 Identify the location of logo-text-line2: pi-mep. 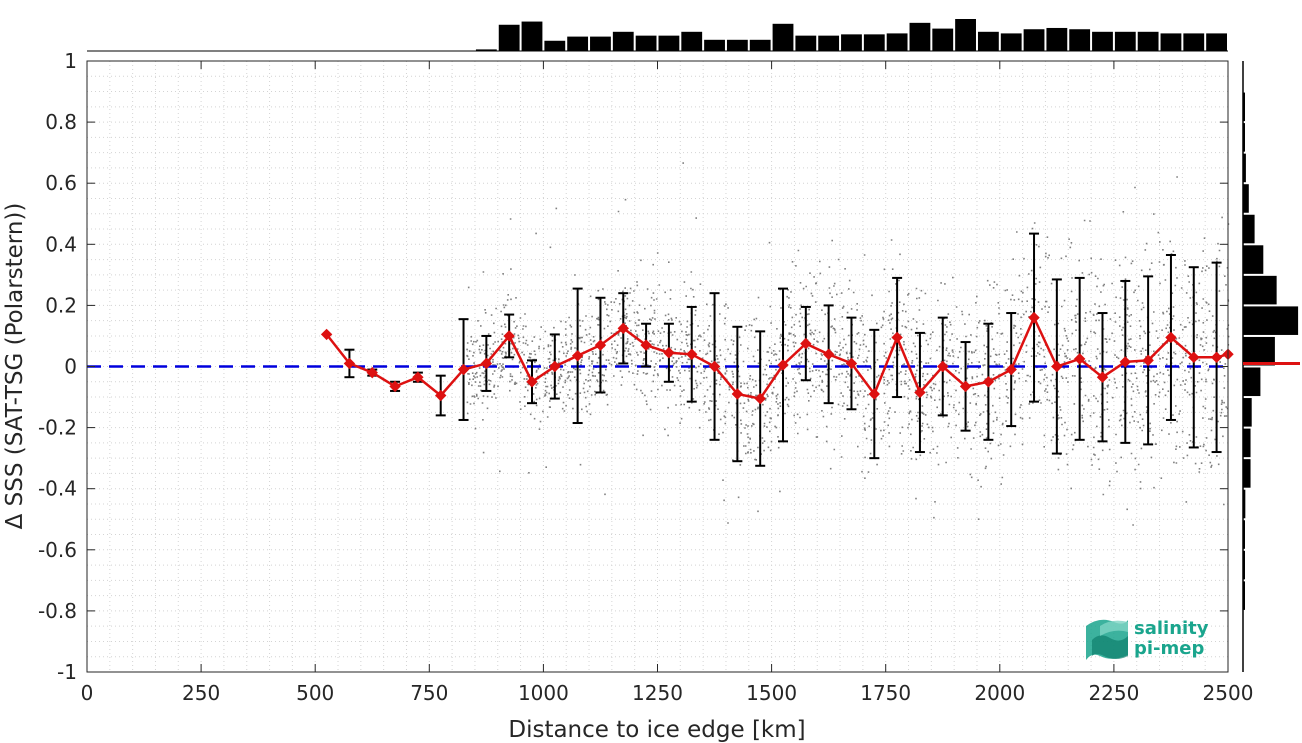
(1169, 648).